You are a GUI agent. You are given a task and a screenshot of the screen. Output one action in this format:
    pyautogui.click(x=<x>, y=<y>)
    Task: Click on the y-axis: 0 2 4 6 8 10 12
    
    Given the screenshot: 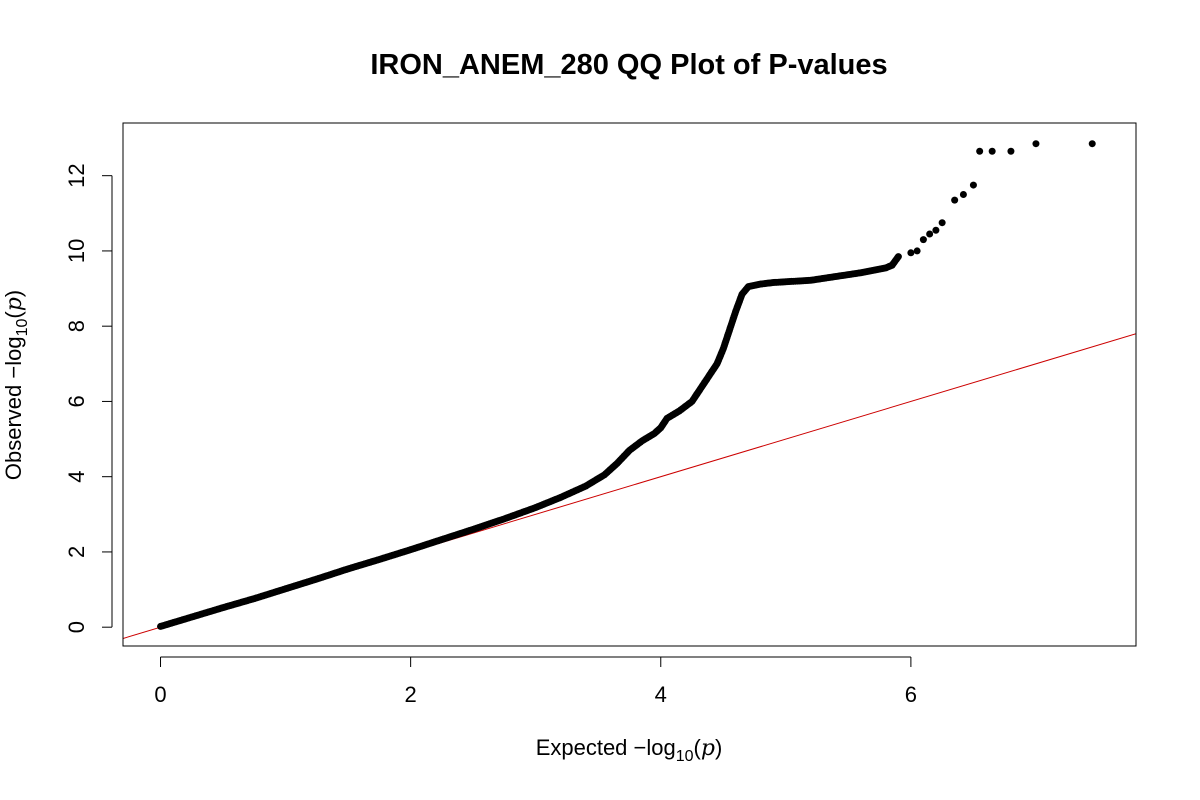 What is the action you would take?
    pyautogui.click(x=88, y=398)
    